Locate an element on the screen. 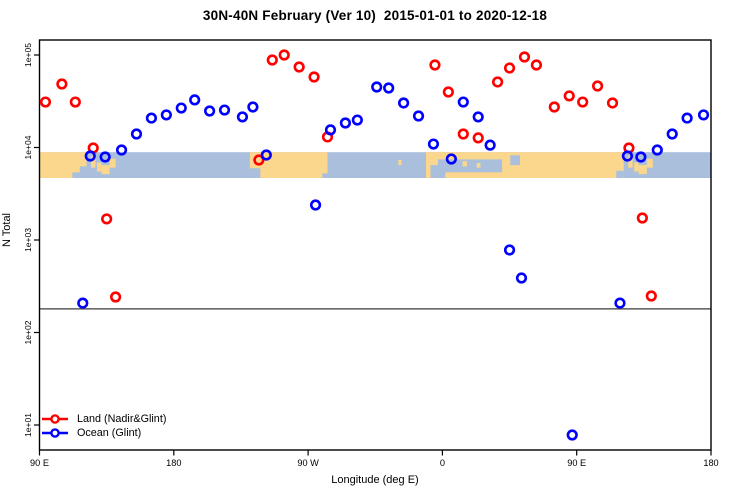 Image resolution: width=750 pixels, height=500 pixels. x-tick-label: 0 is located at coordinates (442, 463).